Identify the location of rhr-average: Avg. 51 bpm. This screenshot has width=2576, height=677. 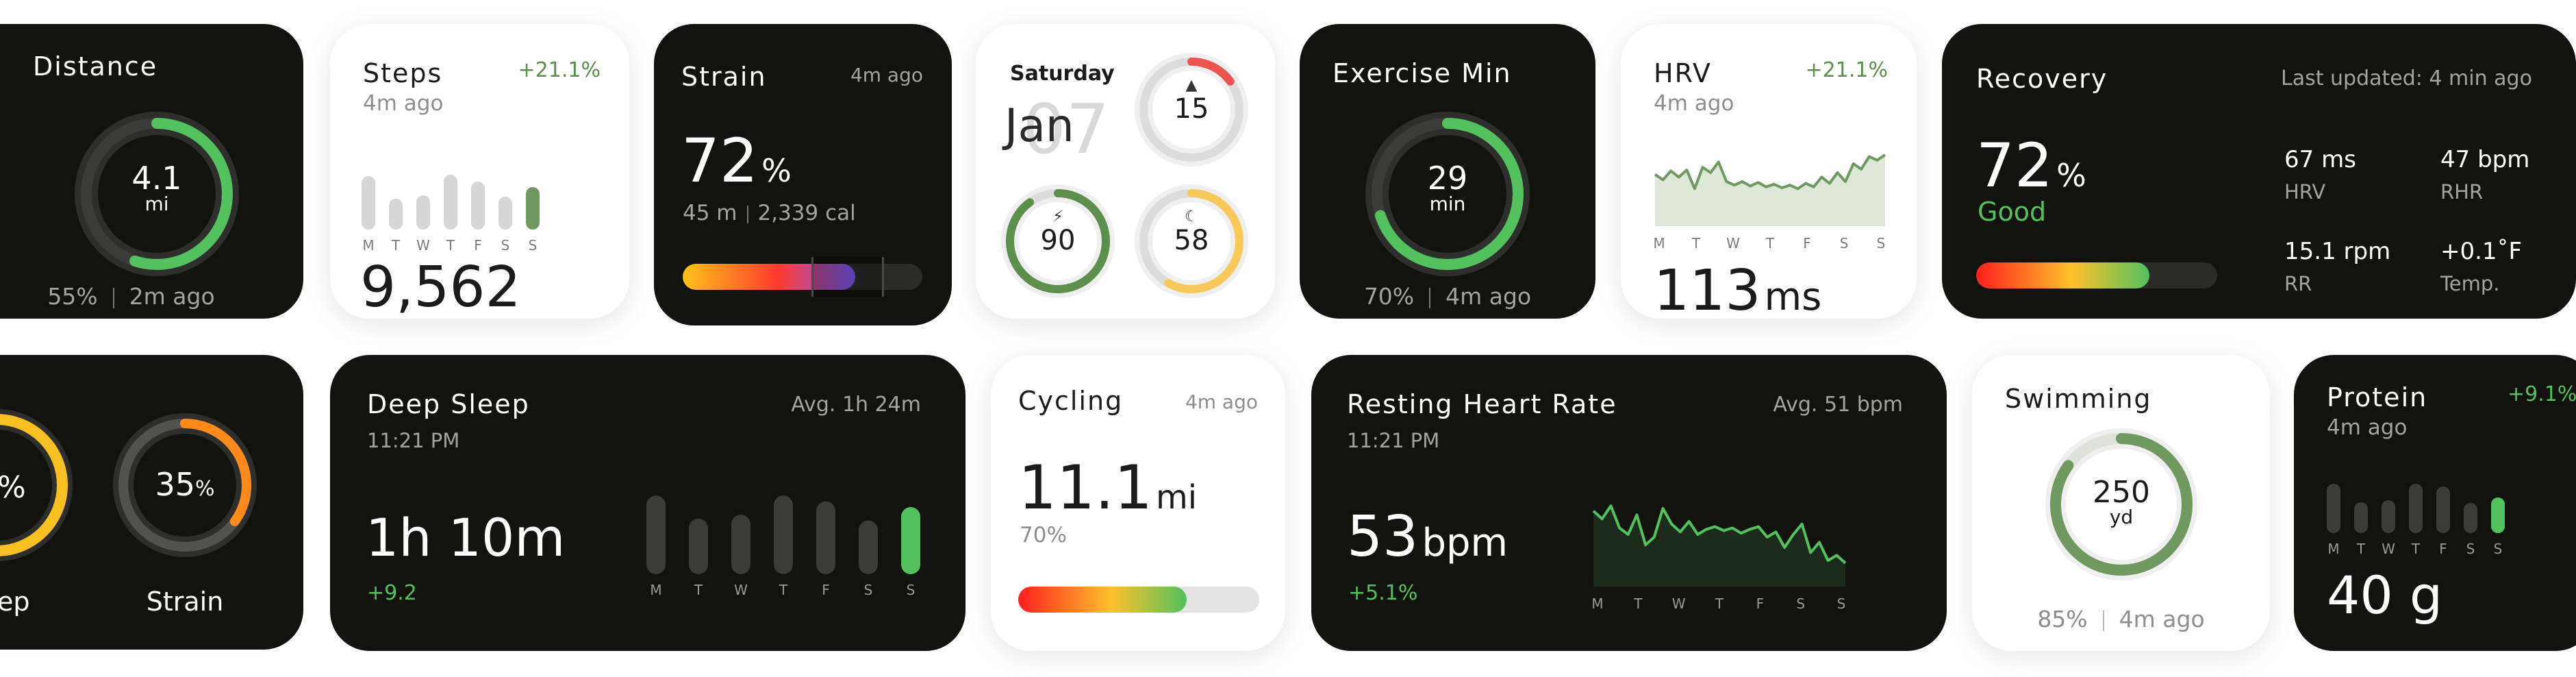
(1838, 405).